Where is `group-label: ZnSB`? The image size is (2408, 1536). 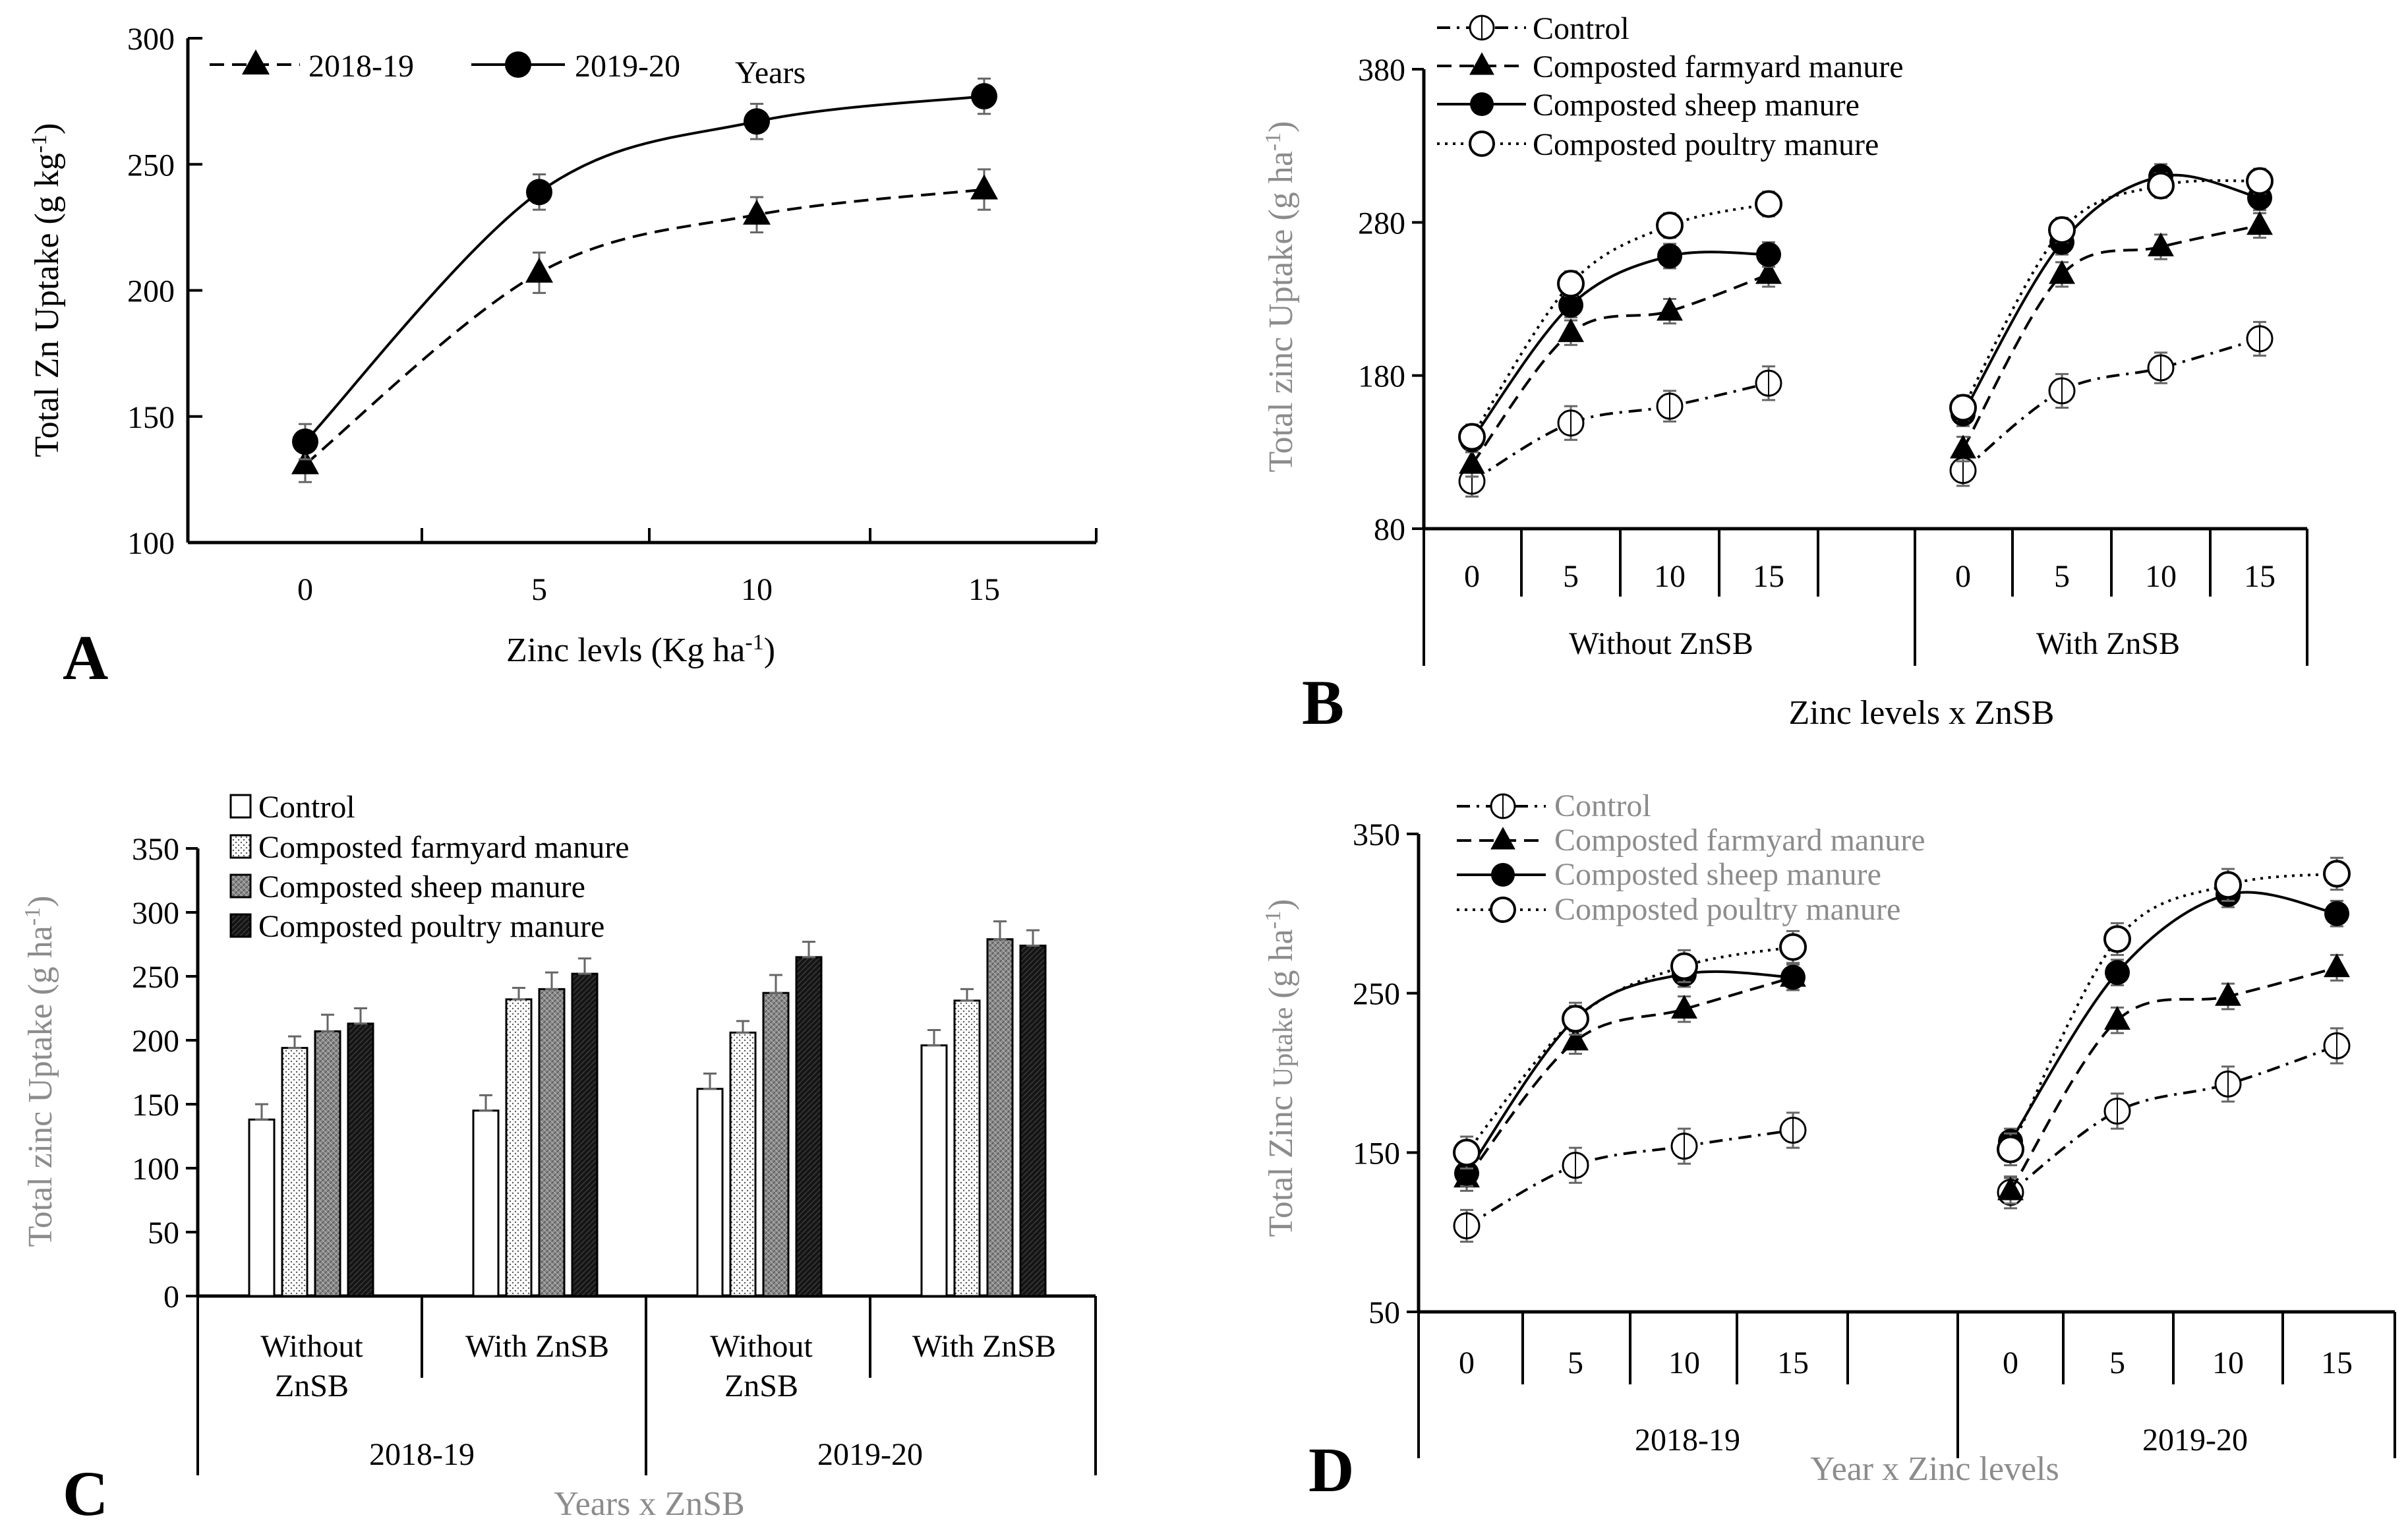
group-label: ZnSB is located at coordinates (761, 1386).